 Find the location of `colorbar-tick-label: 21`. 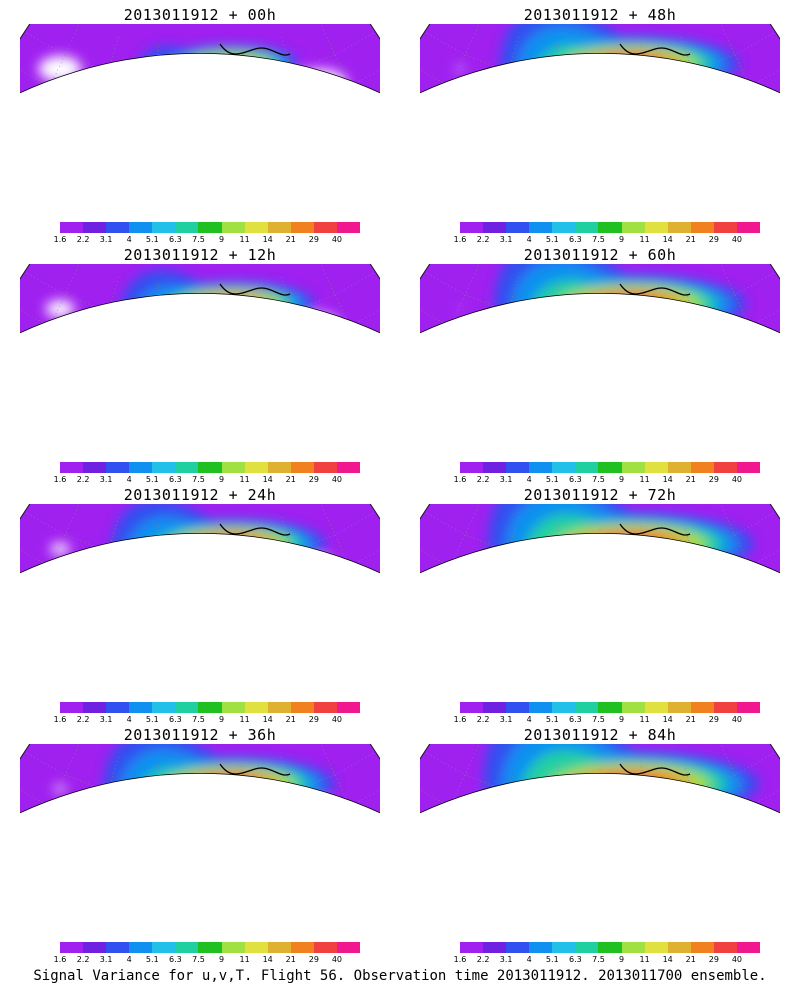

colorbar-tick-label: 21 is located at coordinates (290, 239).